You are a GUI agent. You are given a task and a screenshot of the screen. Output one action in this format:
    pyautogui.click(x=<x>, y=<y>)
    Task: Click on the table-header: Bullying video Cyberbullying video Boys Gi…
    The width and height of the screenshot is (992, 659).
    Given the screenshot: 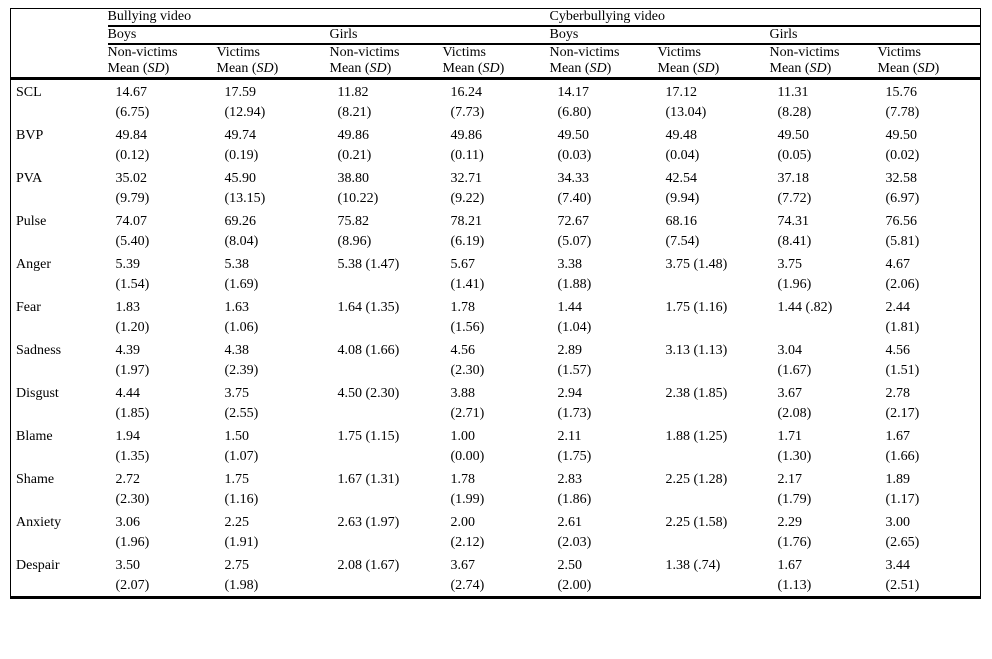 What is the action you would take?
    pyautogui.click(x=495, y=44)
    